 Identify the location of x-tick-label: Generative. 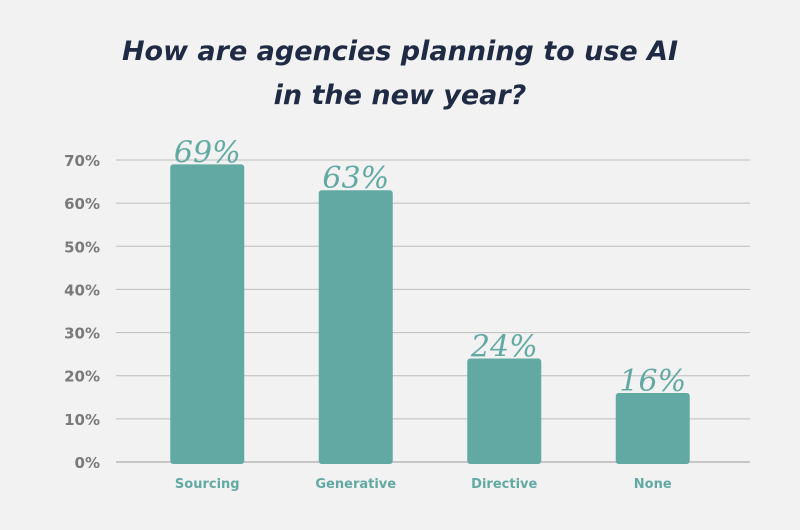
(355, 484).